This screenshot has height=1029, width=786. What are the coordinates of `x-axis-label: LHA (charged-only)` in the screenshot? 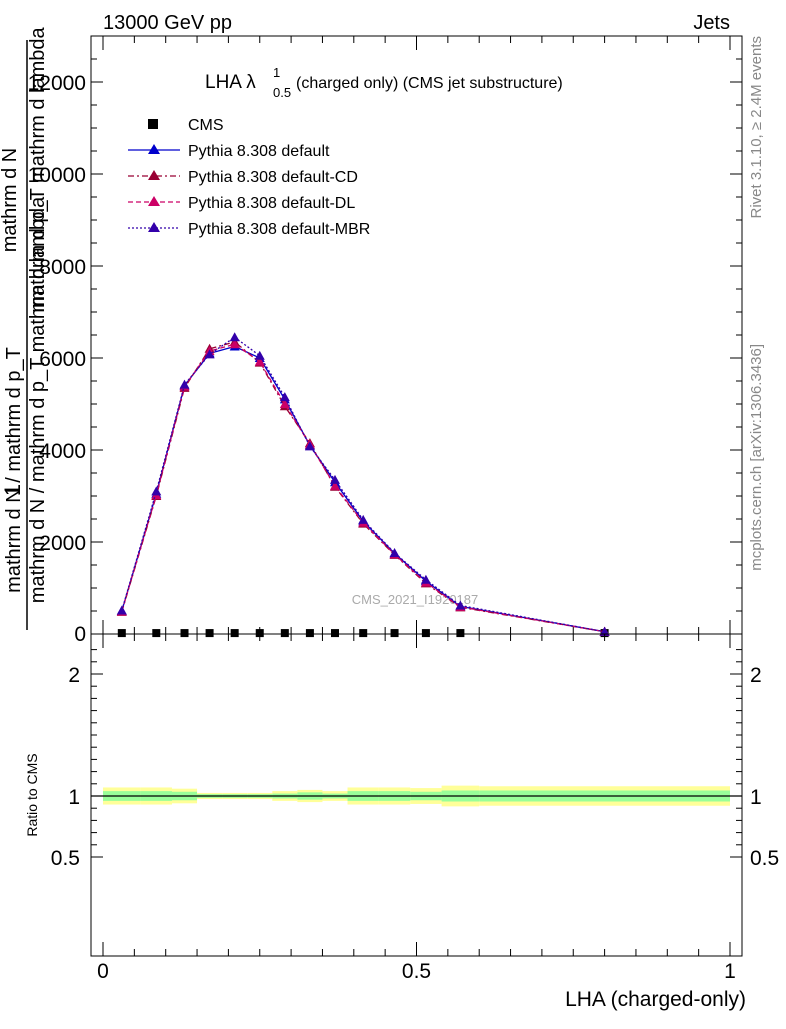 It's located at (655, 999).